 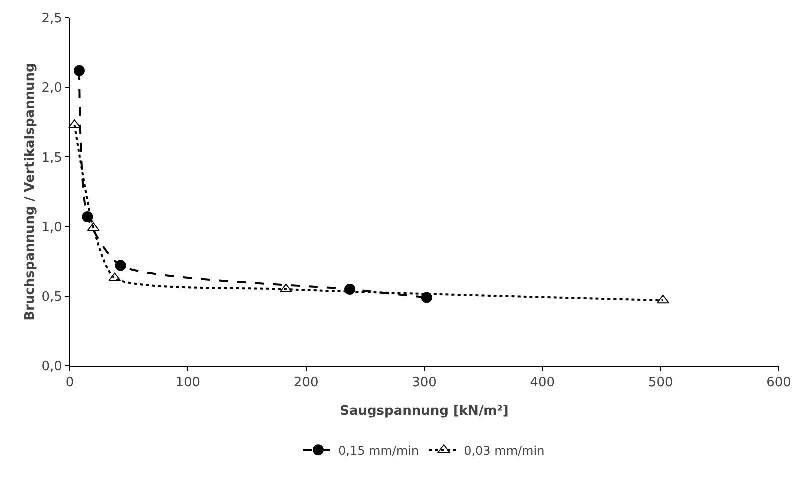 What do you see at coordinates (52, 228) in the screenshot?
I see `y-tick-label: 1,0` at bounding box center [52, 228].